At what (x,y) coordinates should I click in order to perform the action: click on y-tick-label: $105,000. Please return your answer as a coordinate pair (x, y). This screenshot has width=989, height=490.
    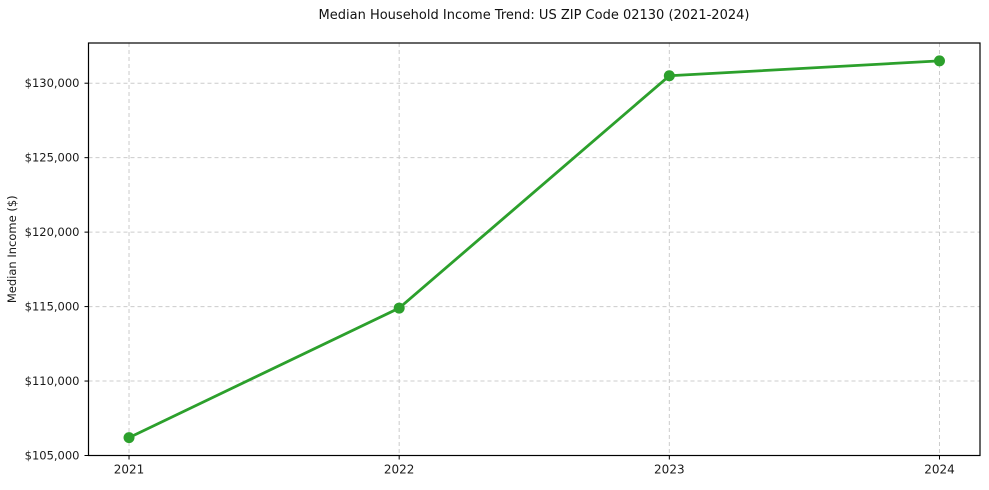
    Looking at the image, I should click on (52, 456).